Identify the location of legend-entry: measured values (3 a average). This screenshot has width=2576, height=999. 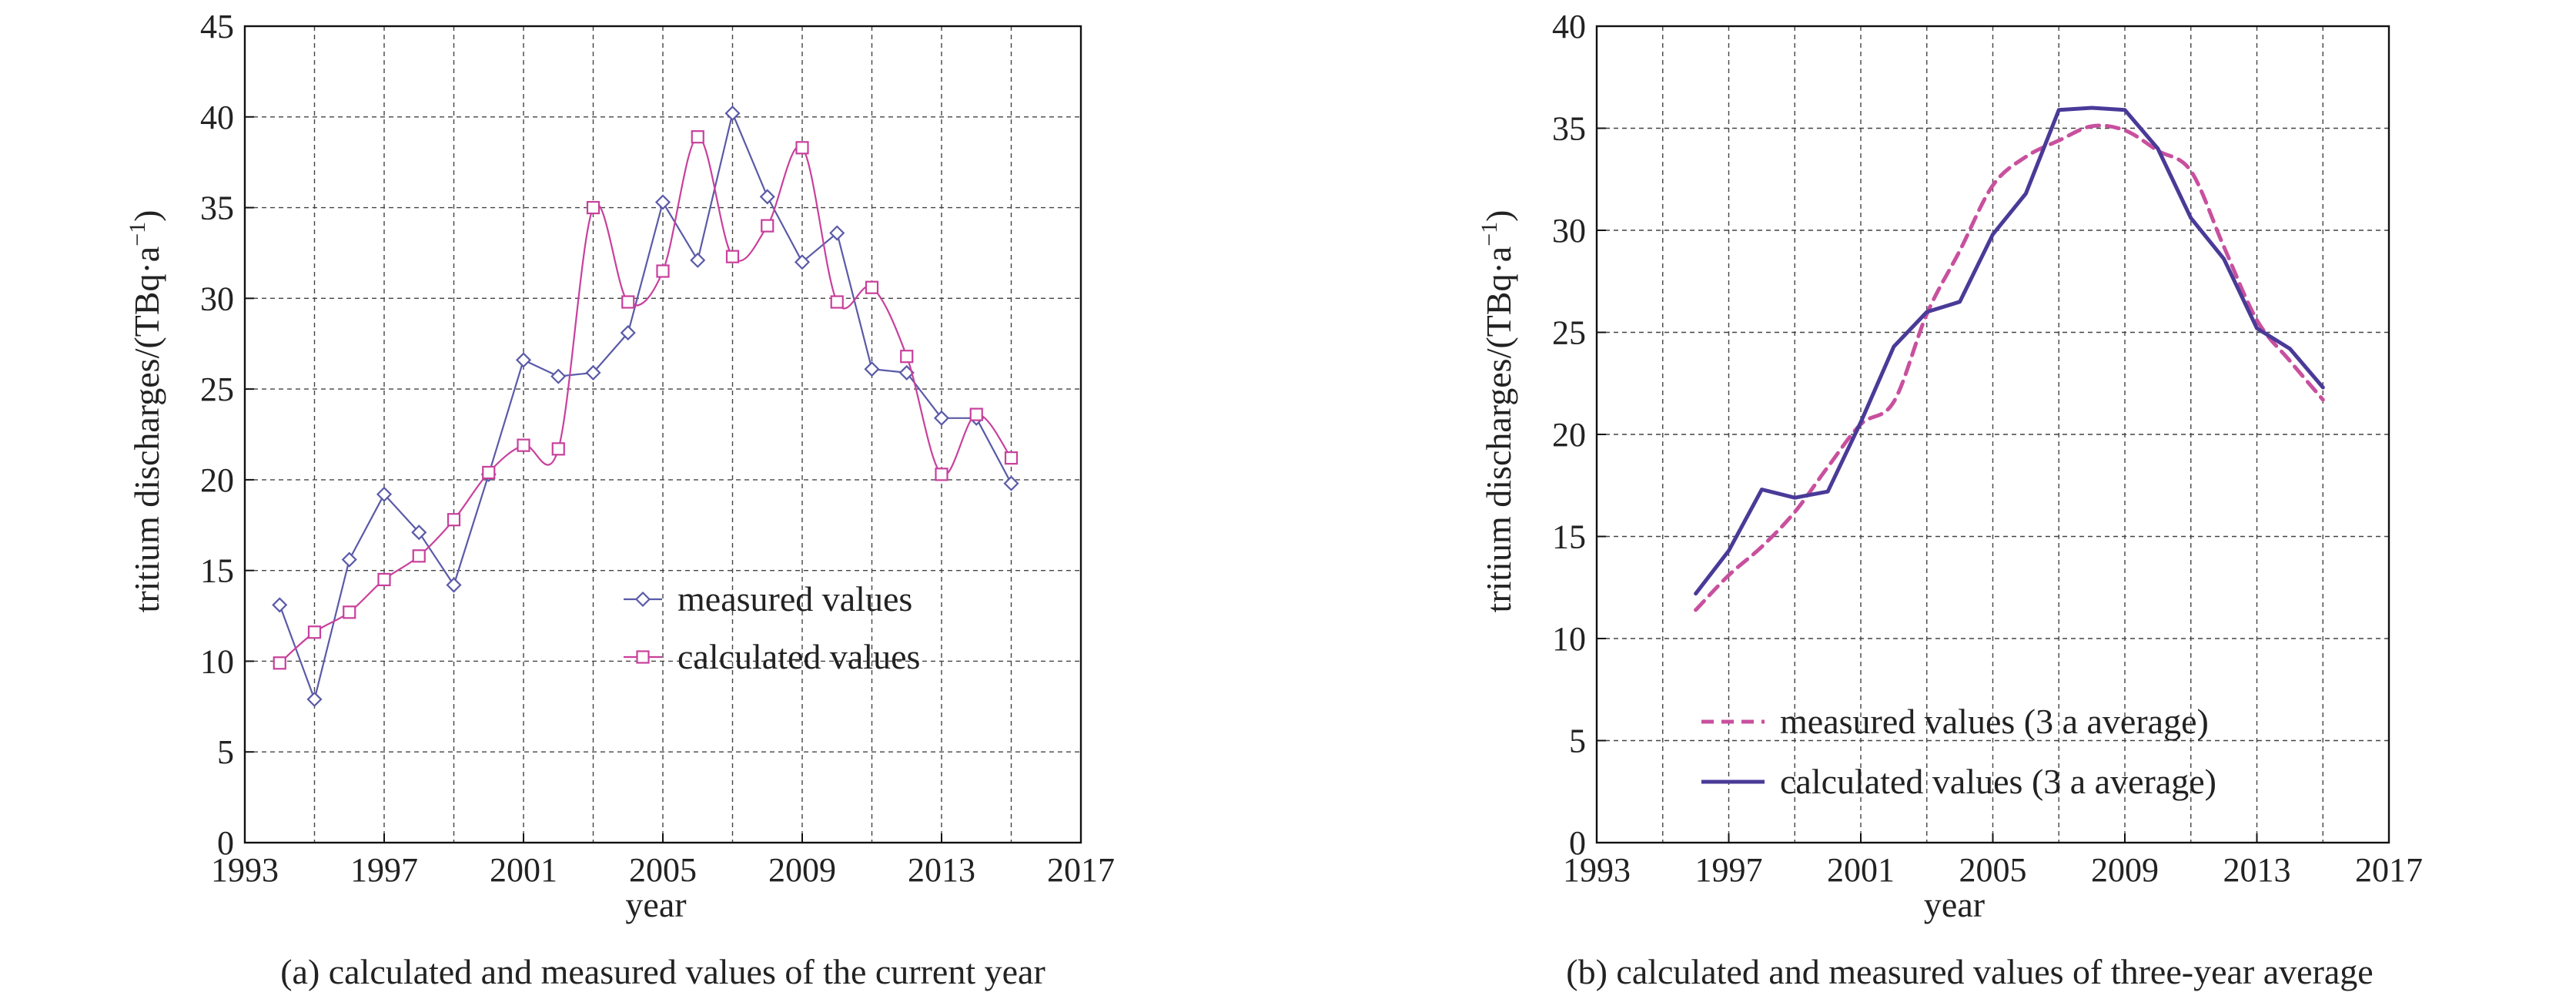
(1955, 721).